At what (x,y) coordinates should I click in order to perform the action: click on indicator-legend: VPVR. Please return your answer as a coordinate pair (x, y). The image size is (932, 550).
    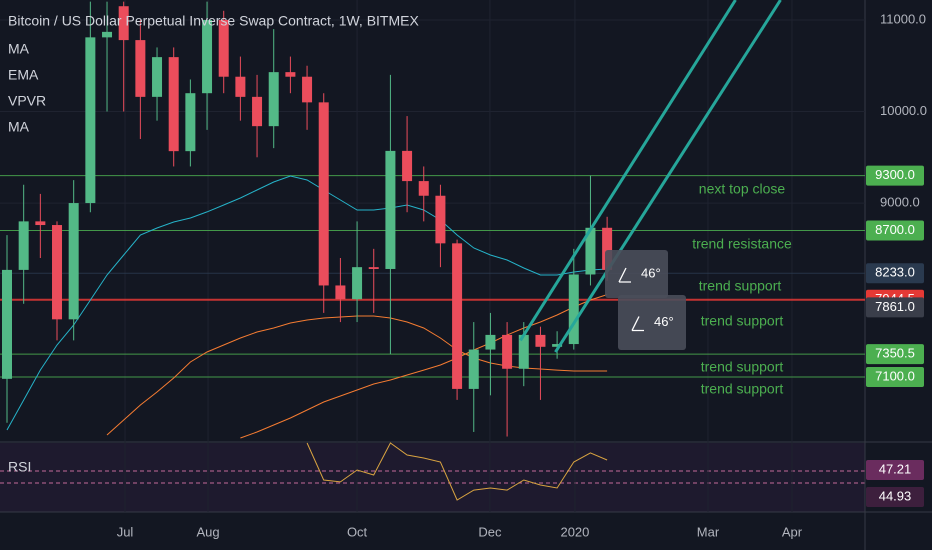
    Looking at the image, I should click on (27, 101).